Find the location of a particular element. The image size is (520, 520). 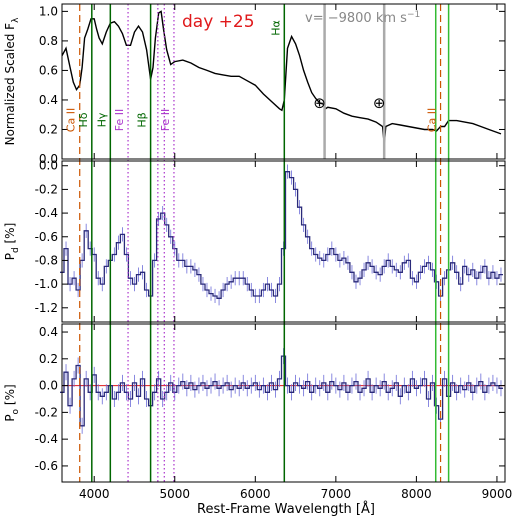

xtick-label: 5000 is located at coordinates (174, 494).